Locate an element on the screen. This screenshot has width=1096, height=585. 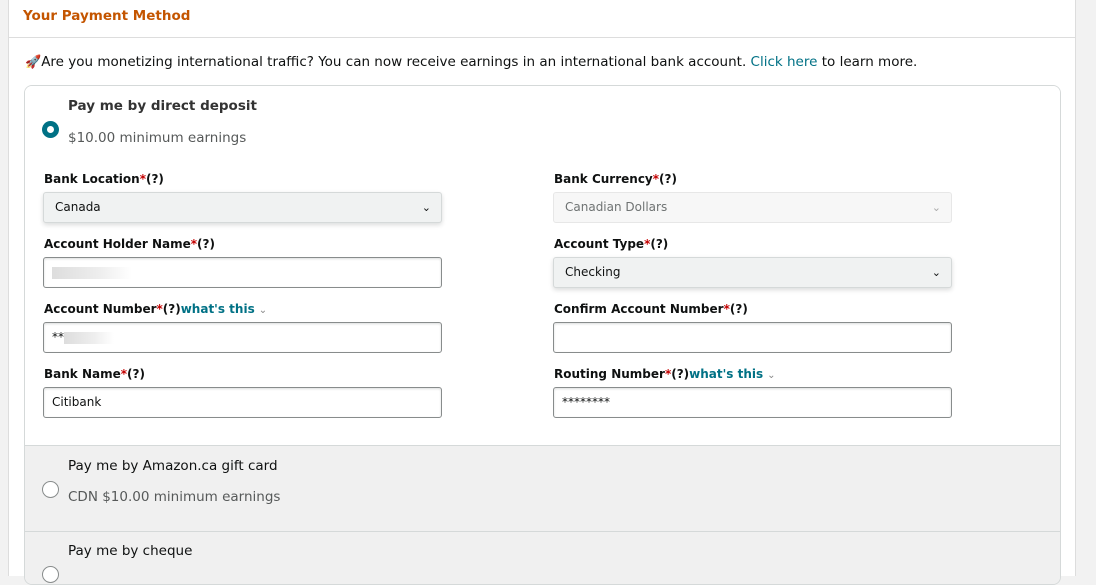
confirm-number-label: Confirm Account Number*(?) is located at coordinates (651, 309).